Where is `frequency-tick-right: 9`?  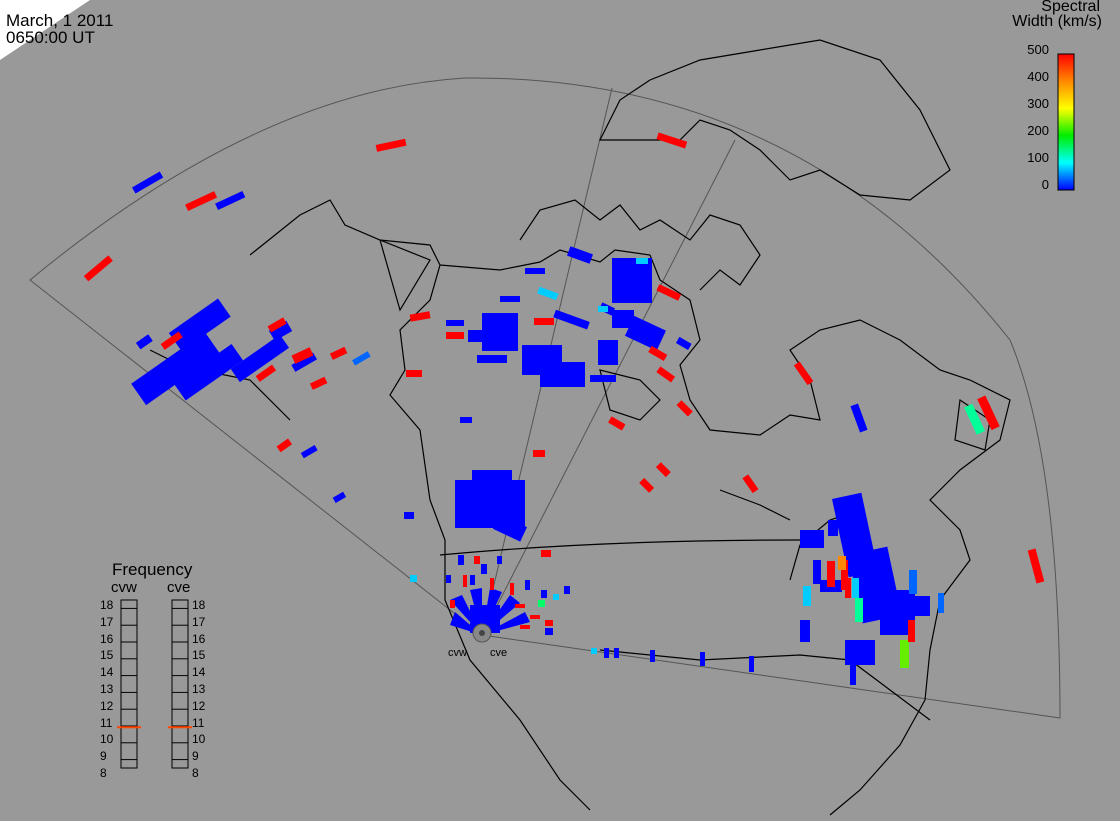
frequency-tick-right: 9 is located at coordinates (195, 756).